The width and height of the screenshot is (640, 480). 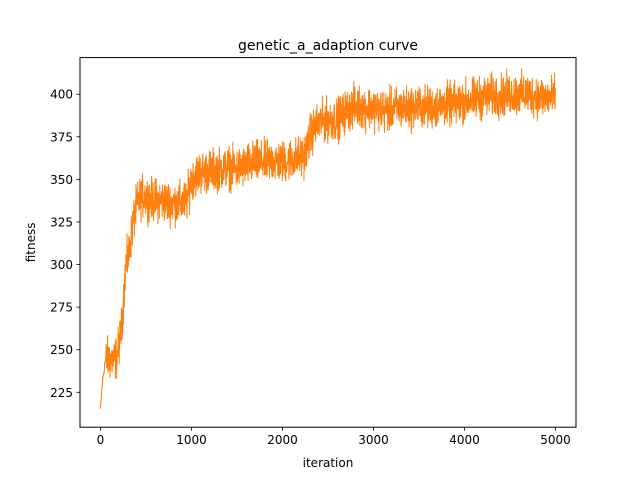 What do you see at coordinates (101, 440) in the screenshot?
I see `x-tick-label: 0` at bounding box center [101, 440].